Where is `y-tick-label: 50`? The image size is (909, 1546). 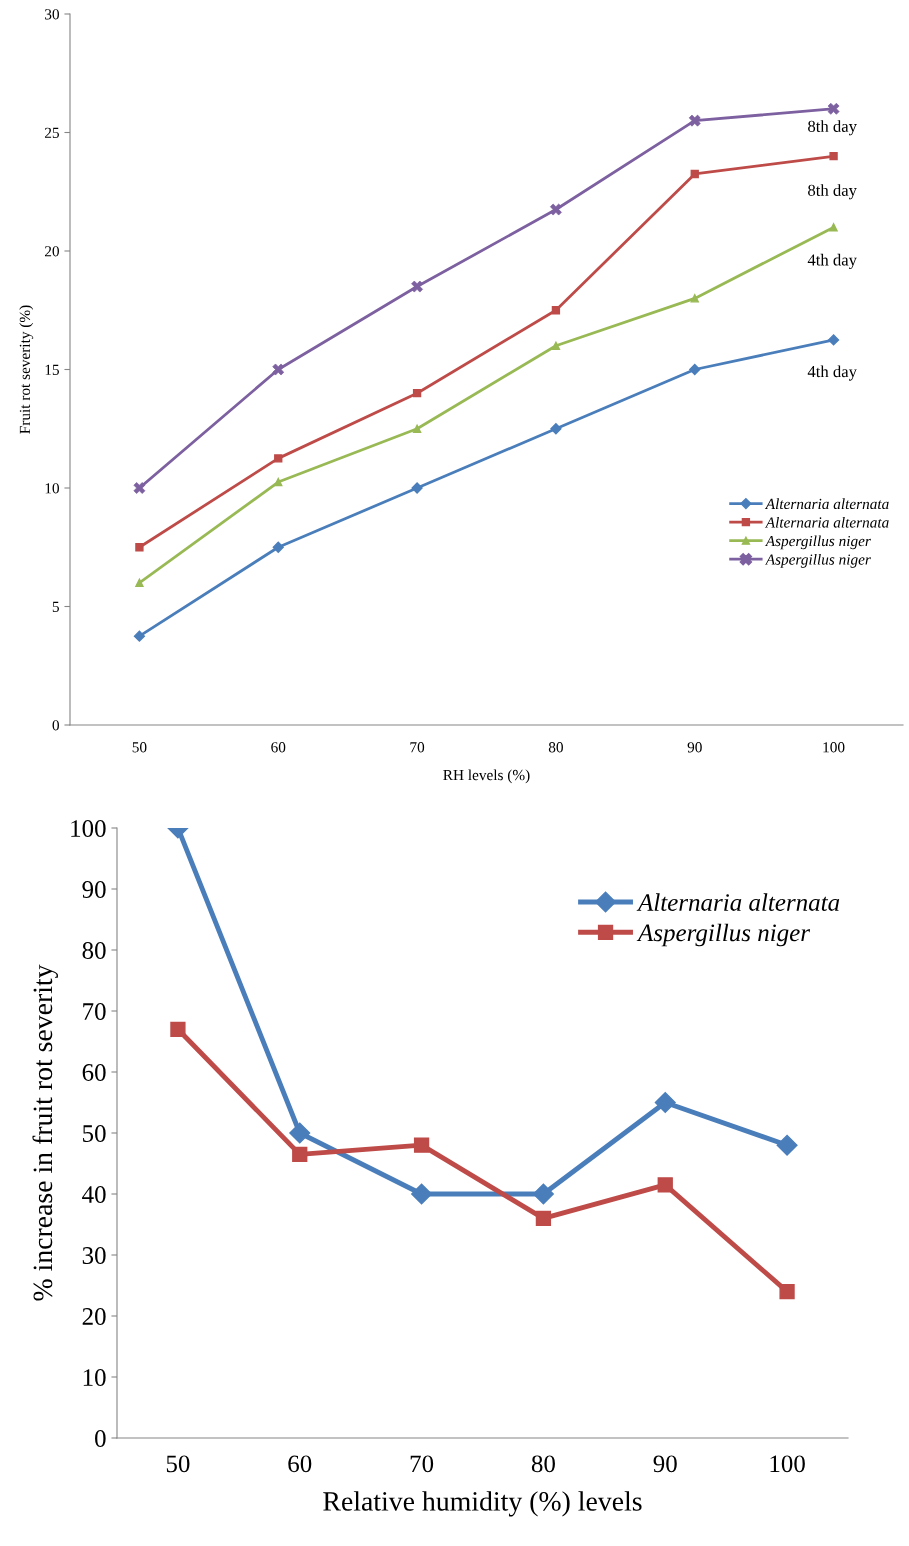 y-tick-label: 50 is located at coordinates (94, 1133).